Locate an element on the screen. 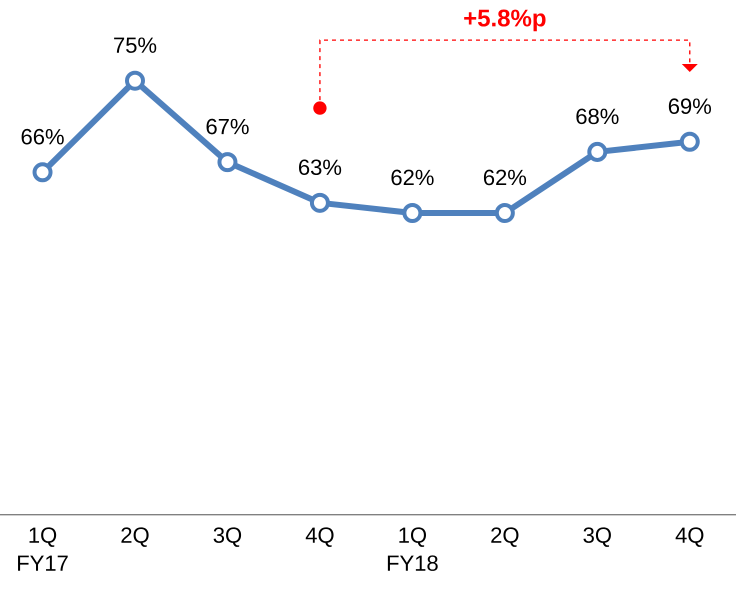 The width and height of the screenshot is (736, 598). x-tick-label: 1Q FY17 is located at coordinates (43, 549).